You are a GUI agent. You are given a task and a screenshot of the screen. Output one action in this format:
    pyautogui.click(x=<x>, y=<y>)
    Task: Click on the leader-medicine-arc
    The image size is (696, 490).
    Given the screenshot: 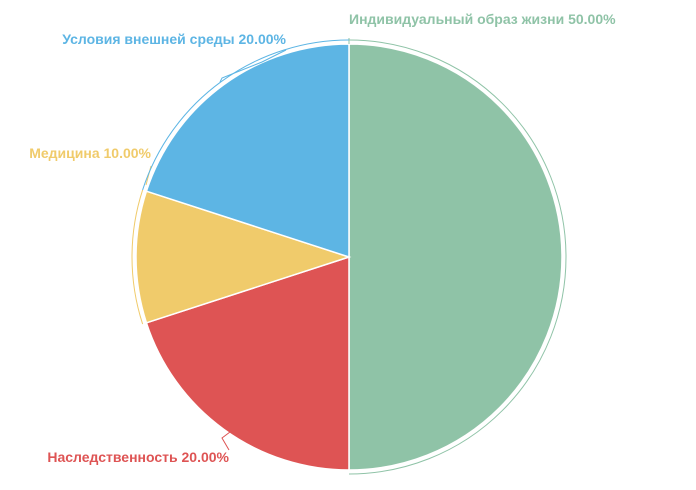 What is the action you would take?
    pyautogui.click(x=137, y=257)
    